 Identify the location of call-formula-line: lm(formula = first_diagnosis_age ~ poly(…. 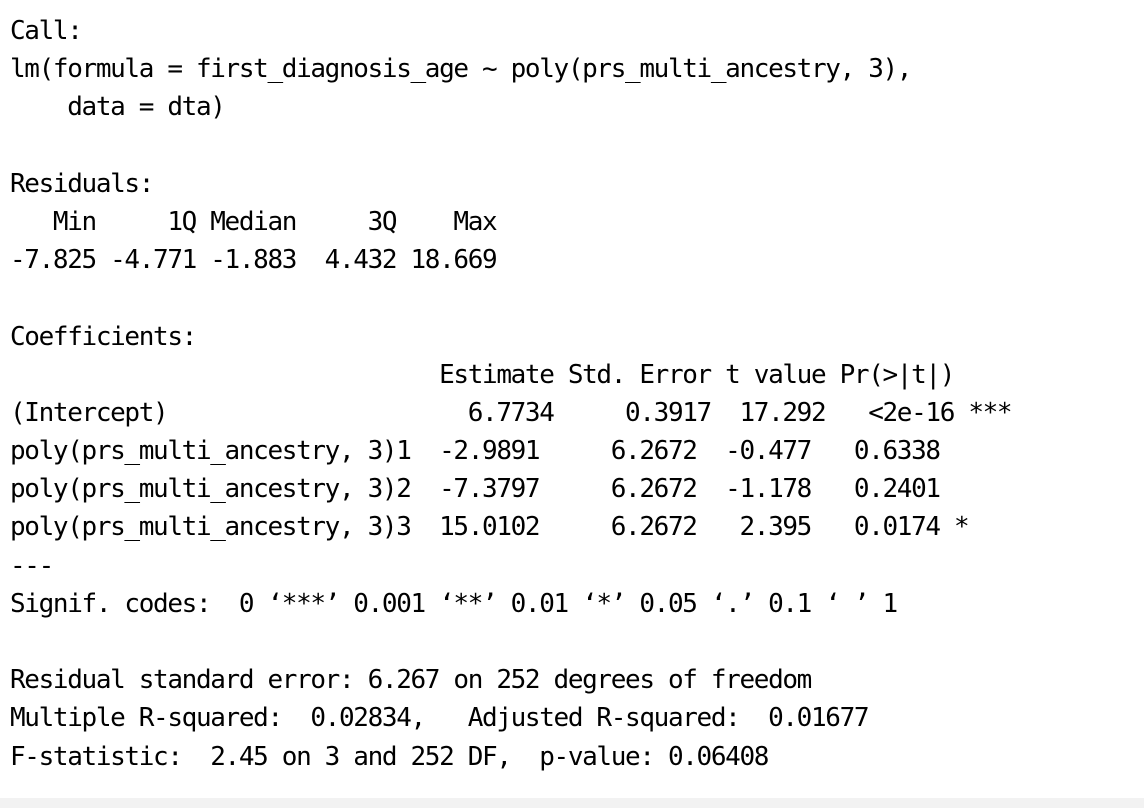
(461, 69).